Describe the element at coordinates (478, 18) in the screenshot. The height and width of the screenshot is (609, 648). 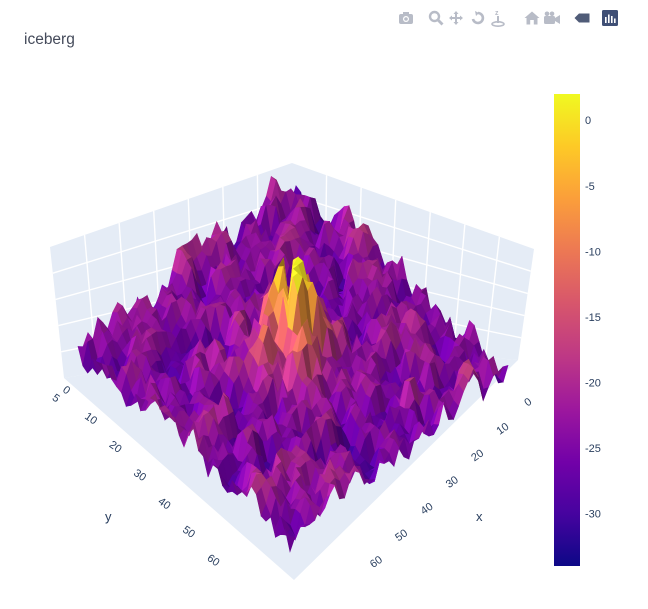
I see `orbit-icon` at that location.